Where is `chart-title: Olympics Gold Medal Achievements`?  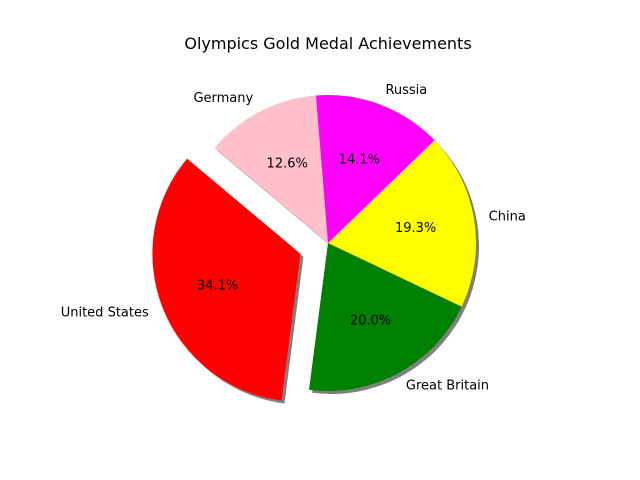
chart-title: Olympics Gold Medal Achievements is located at coordinates (327, 43).